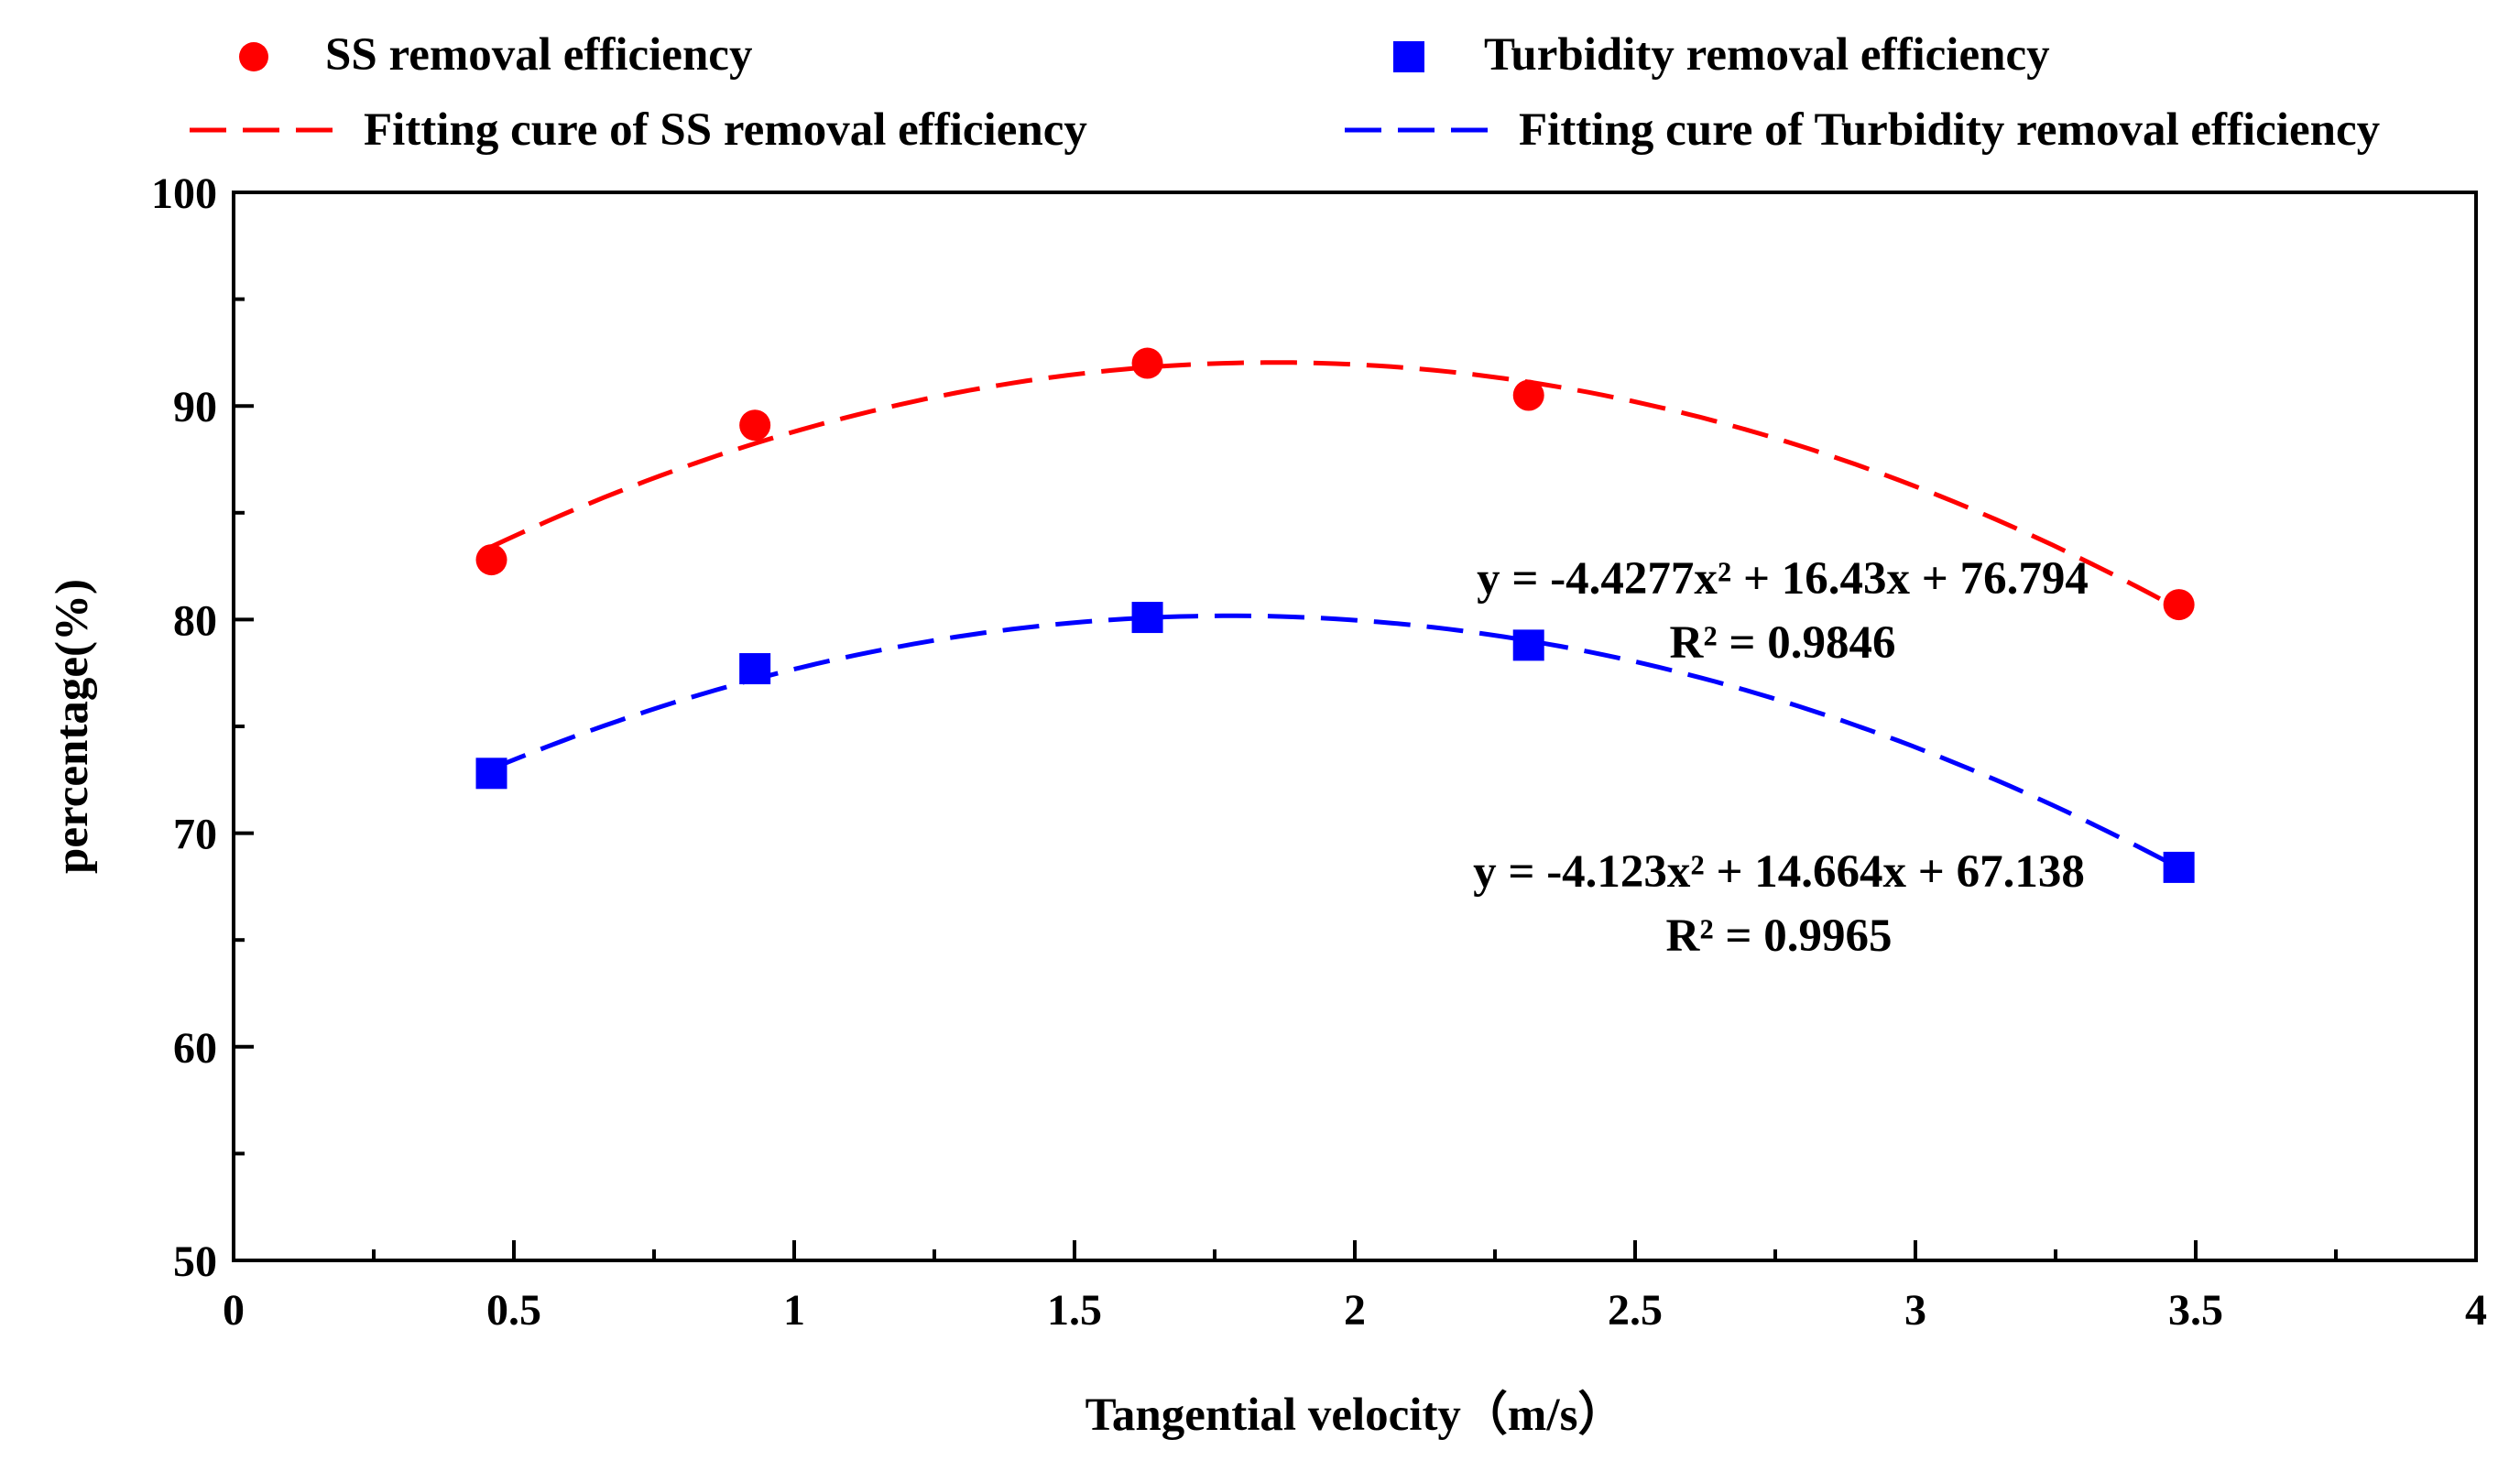 This screenshot has height=1461, width=2520. I want to click on x-tick-label: 3, so click(1915, 1310).